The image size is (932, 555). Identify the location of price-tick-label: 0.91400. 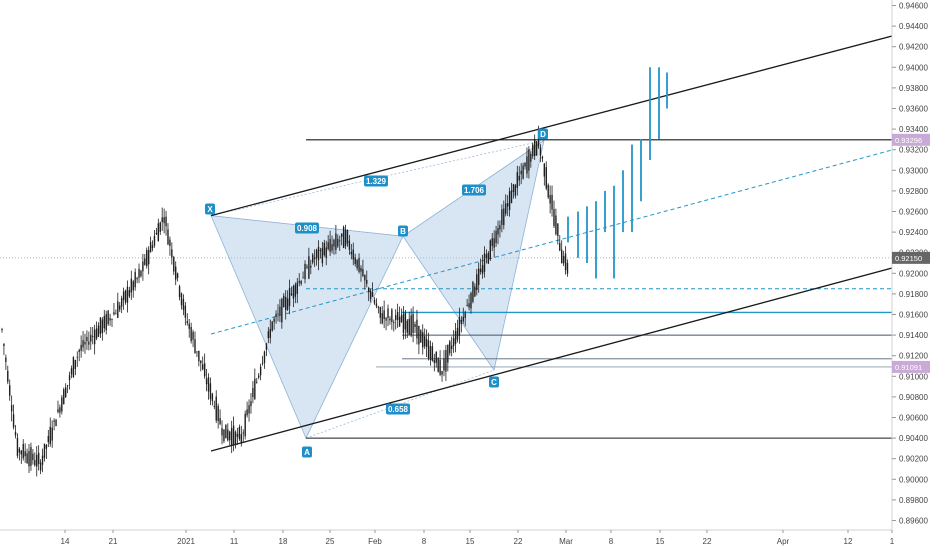
(913, 335).